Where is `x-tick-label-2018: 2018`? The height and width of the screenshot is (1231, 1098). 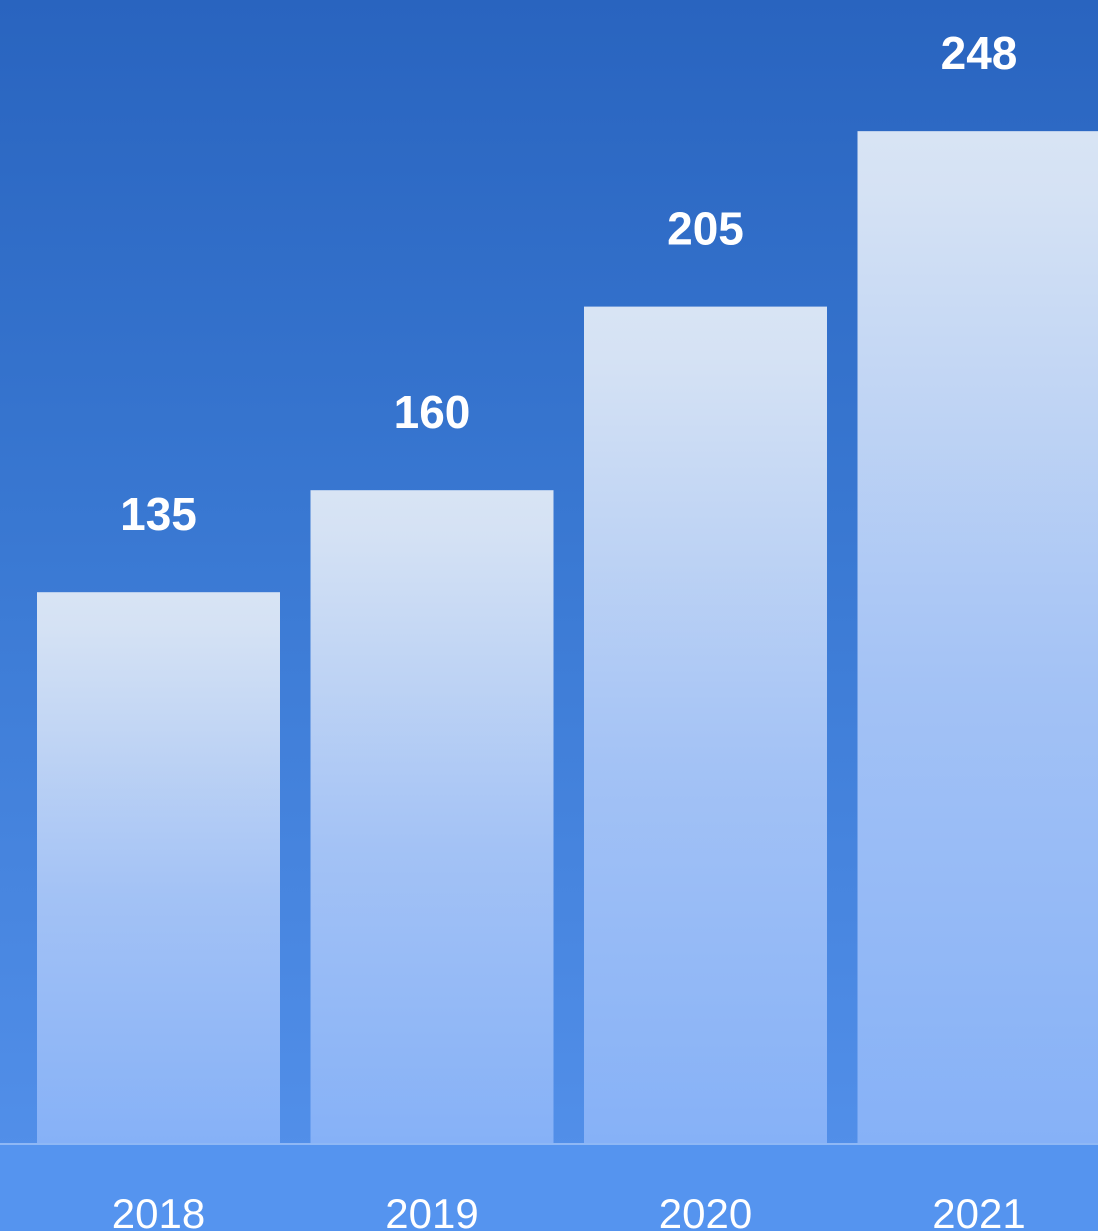 x-tick-label-2018: 2018 is located at coordinates (158, 1210).